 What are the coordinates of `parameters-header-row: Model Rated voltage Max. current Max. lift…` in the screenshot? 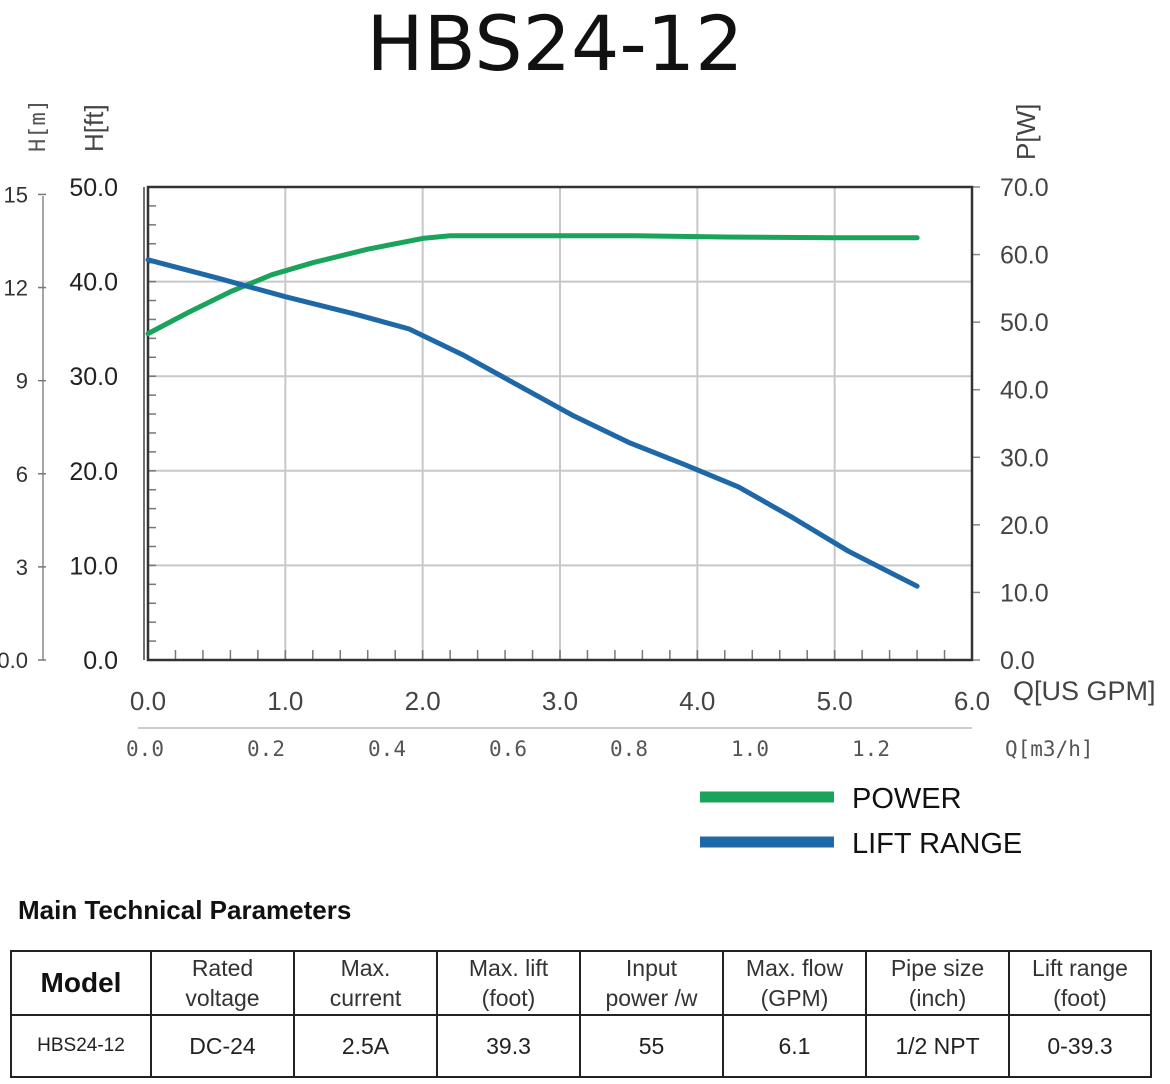 It's located at (581, 983).